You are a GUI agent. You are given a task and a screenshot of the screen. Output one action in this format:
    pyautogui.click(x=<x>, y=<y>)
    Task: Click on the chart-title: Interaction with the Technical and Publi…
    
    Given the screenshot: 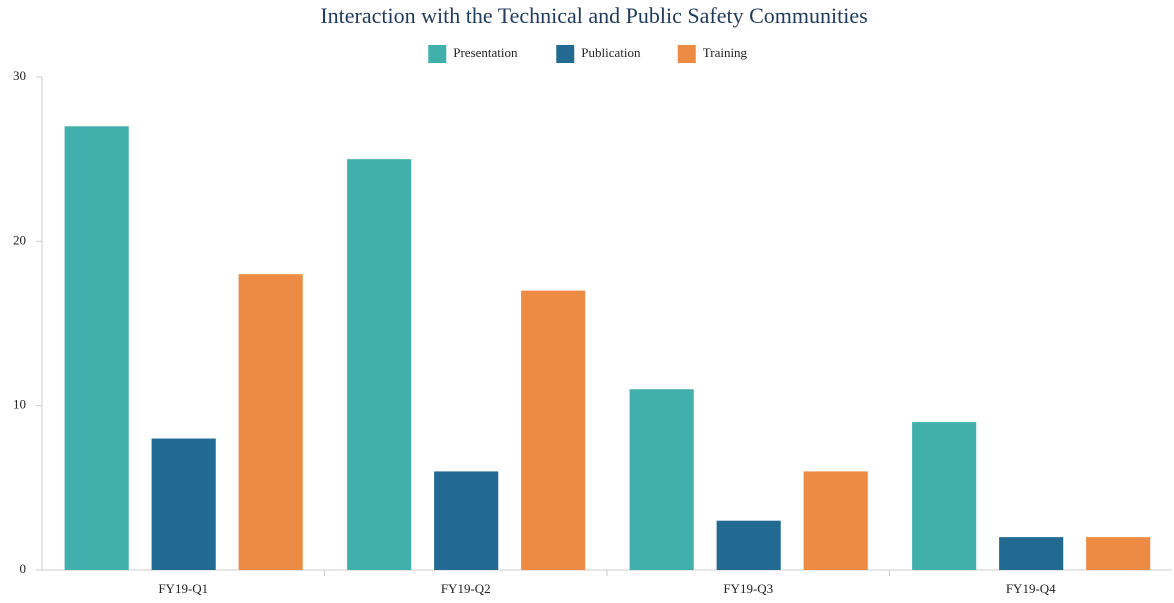 What is the action you would take?
    pyautogui.click(x=593, y=15)
    